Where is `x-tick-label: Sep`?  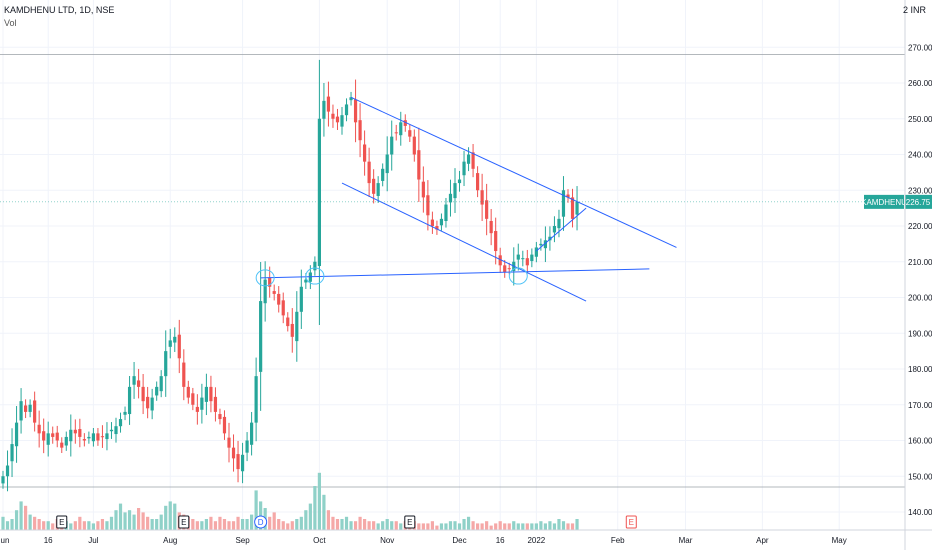
x-tick-label: Sep is located at coordinates (242, 540).